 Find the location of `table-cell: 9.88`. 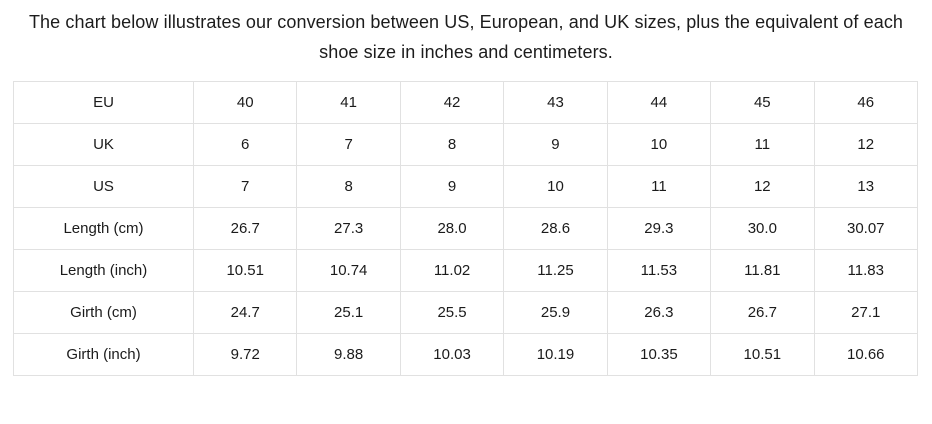

table-cell: 9.88 is located at coordinates (348, 354).